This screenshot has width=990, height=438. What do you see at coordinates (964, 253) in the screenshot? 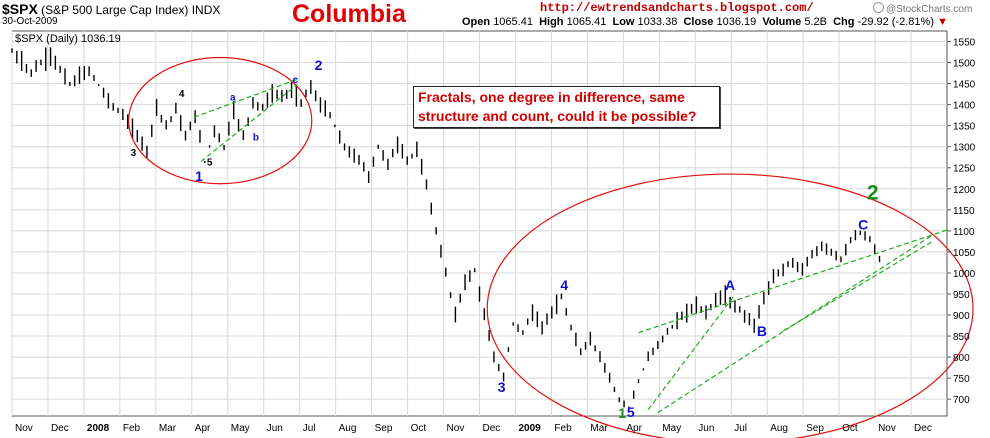
I see `y-tick-label: 1050` at bounding box center [964, 253].